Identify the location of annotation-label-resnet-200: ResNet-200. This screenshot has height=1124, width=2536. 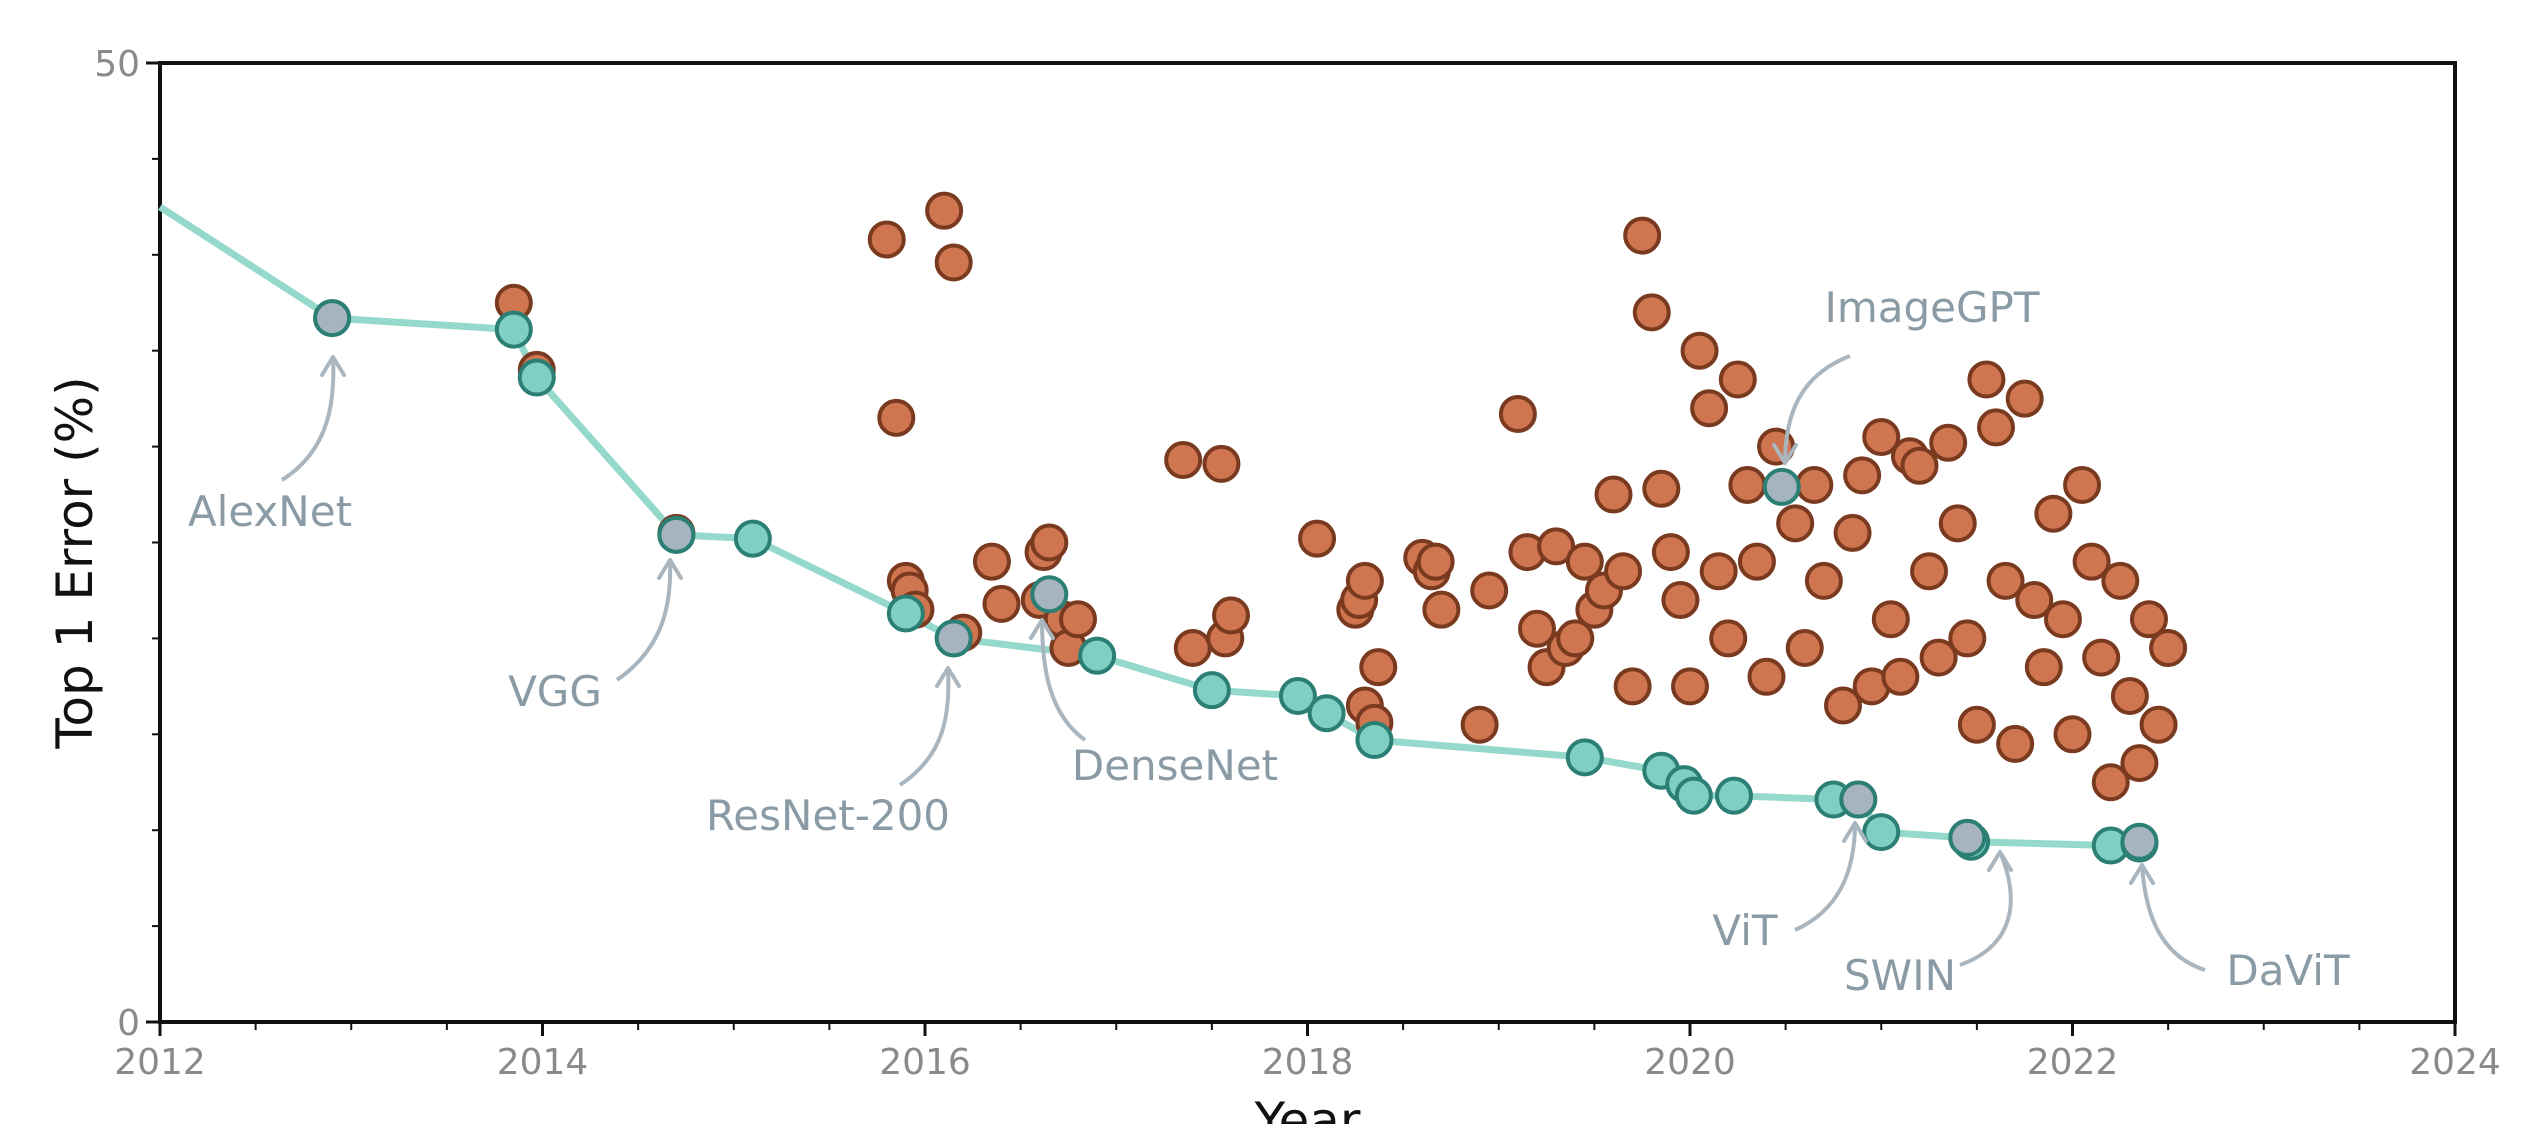
(828, 815).